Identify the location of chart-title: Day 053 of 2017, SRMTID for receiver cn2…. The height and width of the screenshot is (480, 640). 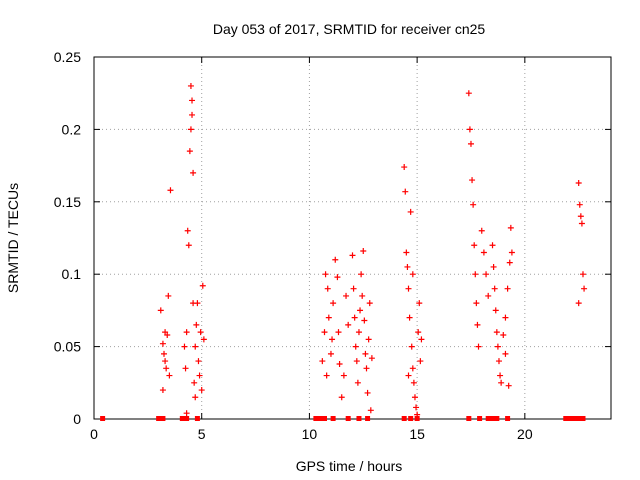
(349, 29).